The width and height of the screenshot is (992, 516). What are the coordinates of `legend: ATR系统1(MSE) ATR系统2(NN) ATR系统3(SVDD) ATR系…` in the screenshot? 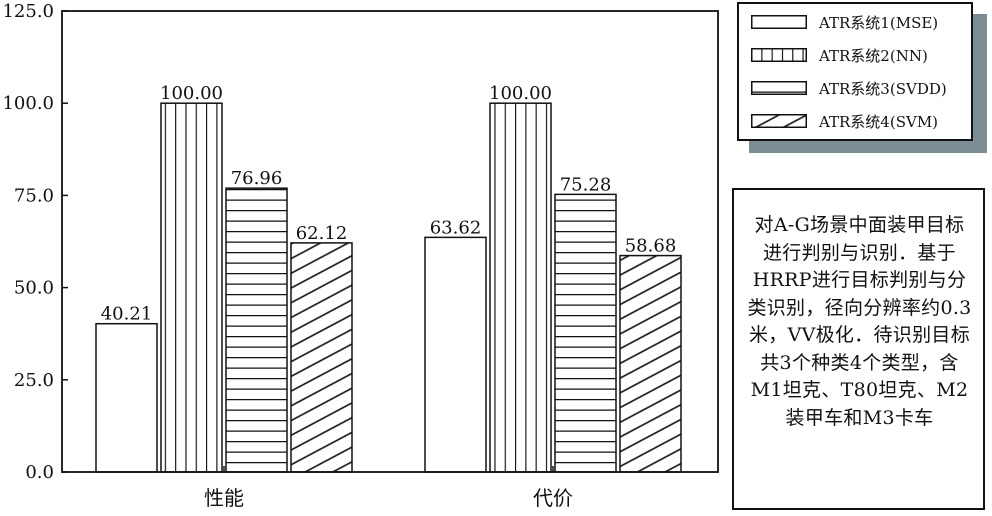 It's located at (855, 71).